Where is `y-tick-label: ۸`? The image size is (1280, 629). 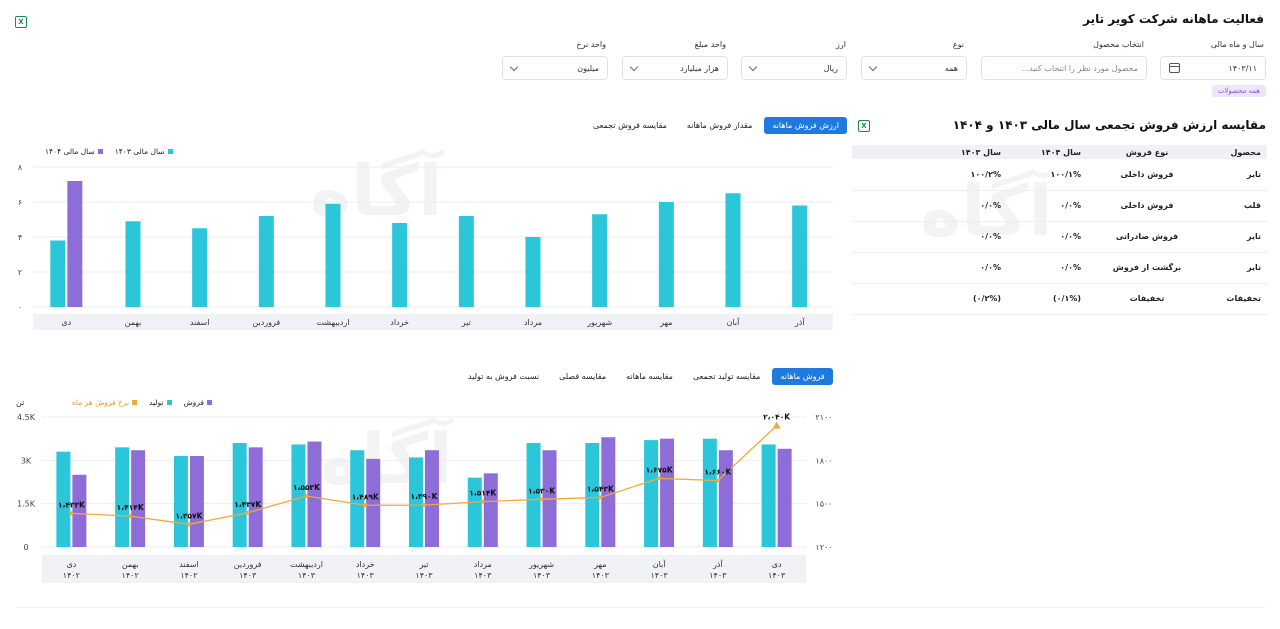
y-tick-label: ۸ is located at coordinates (20, 167).